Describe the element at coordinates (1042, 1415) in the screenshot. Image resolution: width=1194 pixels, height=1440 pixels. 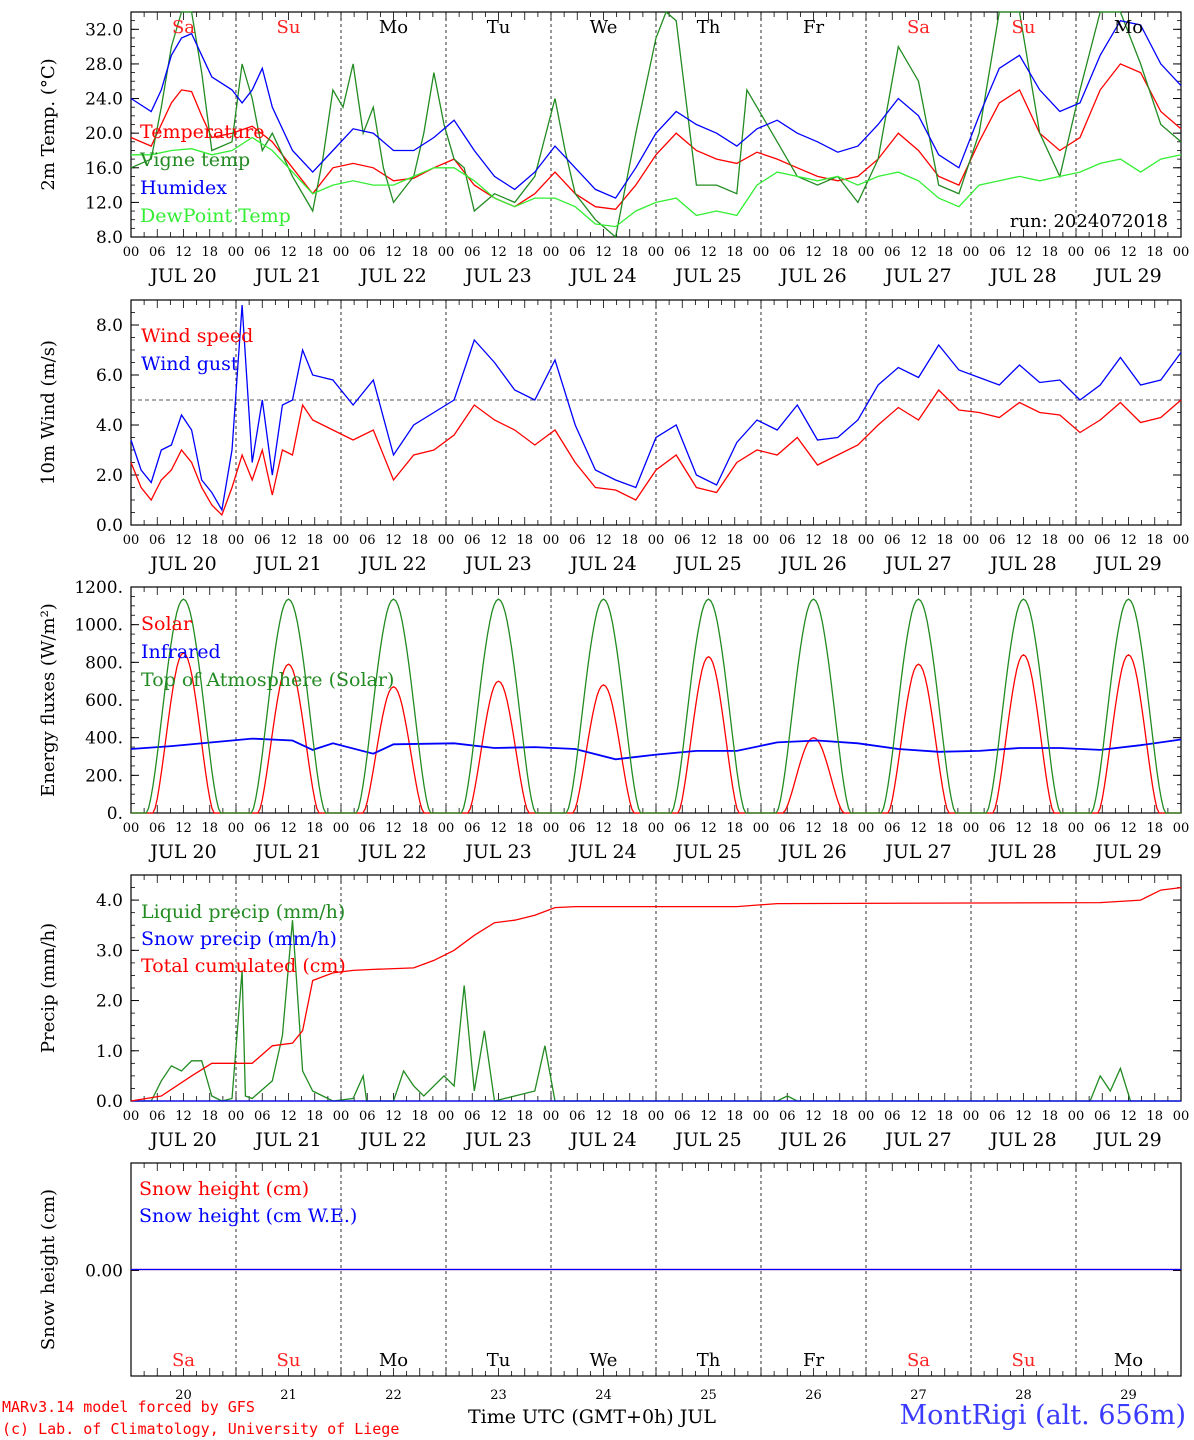
I see `station-name: MontRigi (alt. 656m)` at that location.